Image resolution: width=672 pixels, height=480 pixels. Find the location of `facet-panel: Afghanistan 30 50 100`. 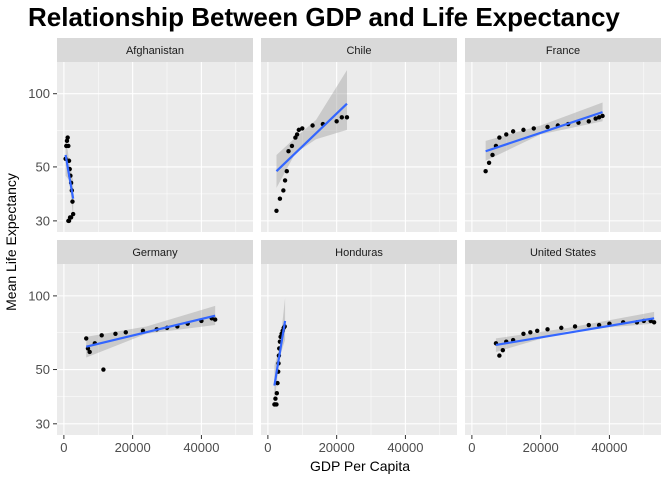

facet-panel: Afghanistan 30 50 100 is located at coordinates (140, 135).